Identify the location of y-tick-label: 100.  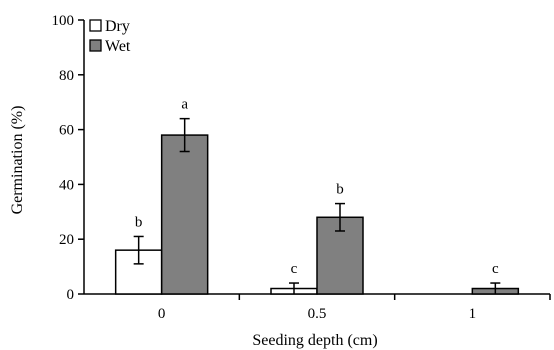
(63, 21).